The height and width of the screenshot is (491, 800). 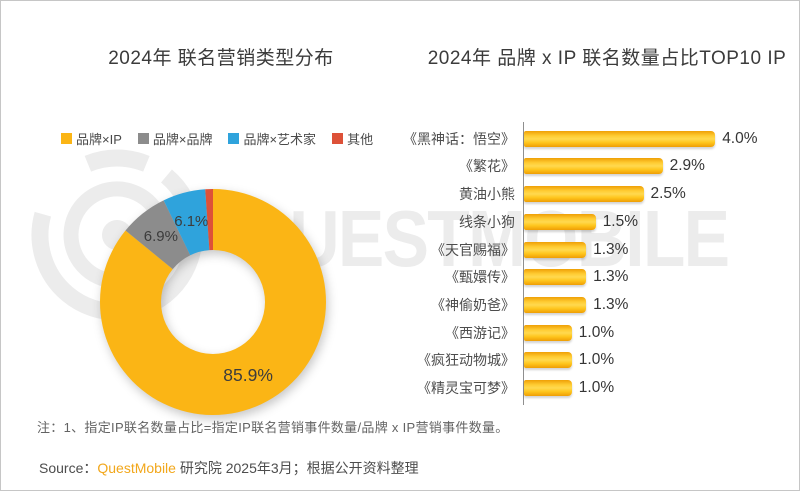 I want to click on bar-value-label: 2.9%, so click(x=687, y=166).